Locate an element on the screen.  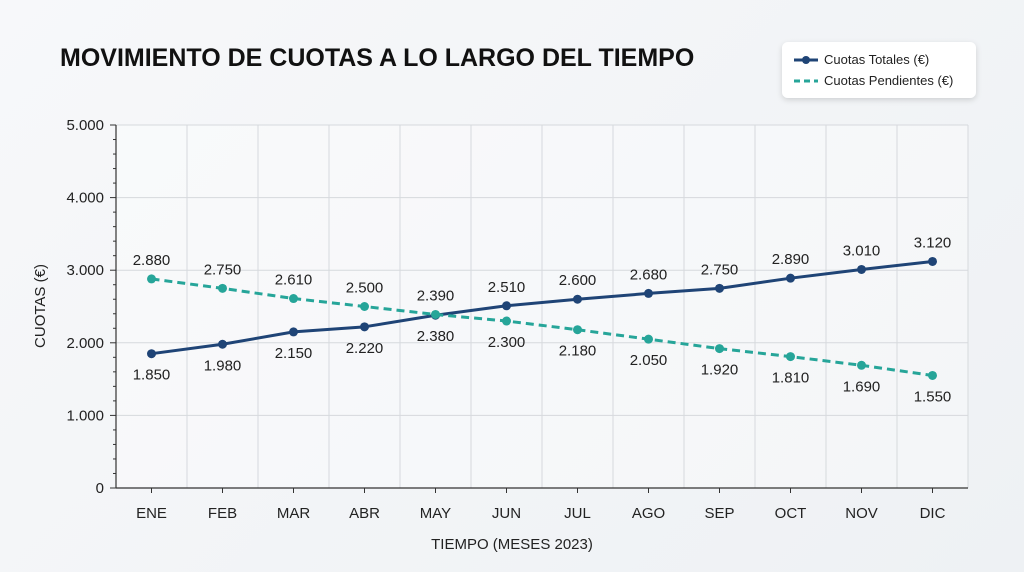
data-label: 3.120 is located at coordinates (933, 242).